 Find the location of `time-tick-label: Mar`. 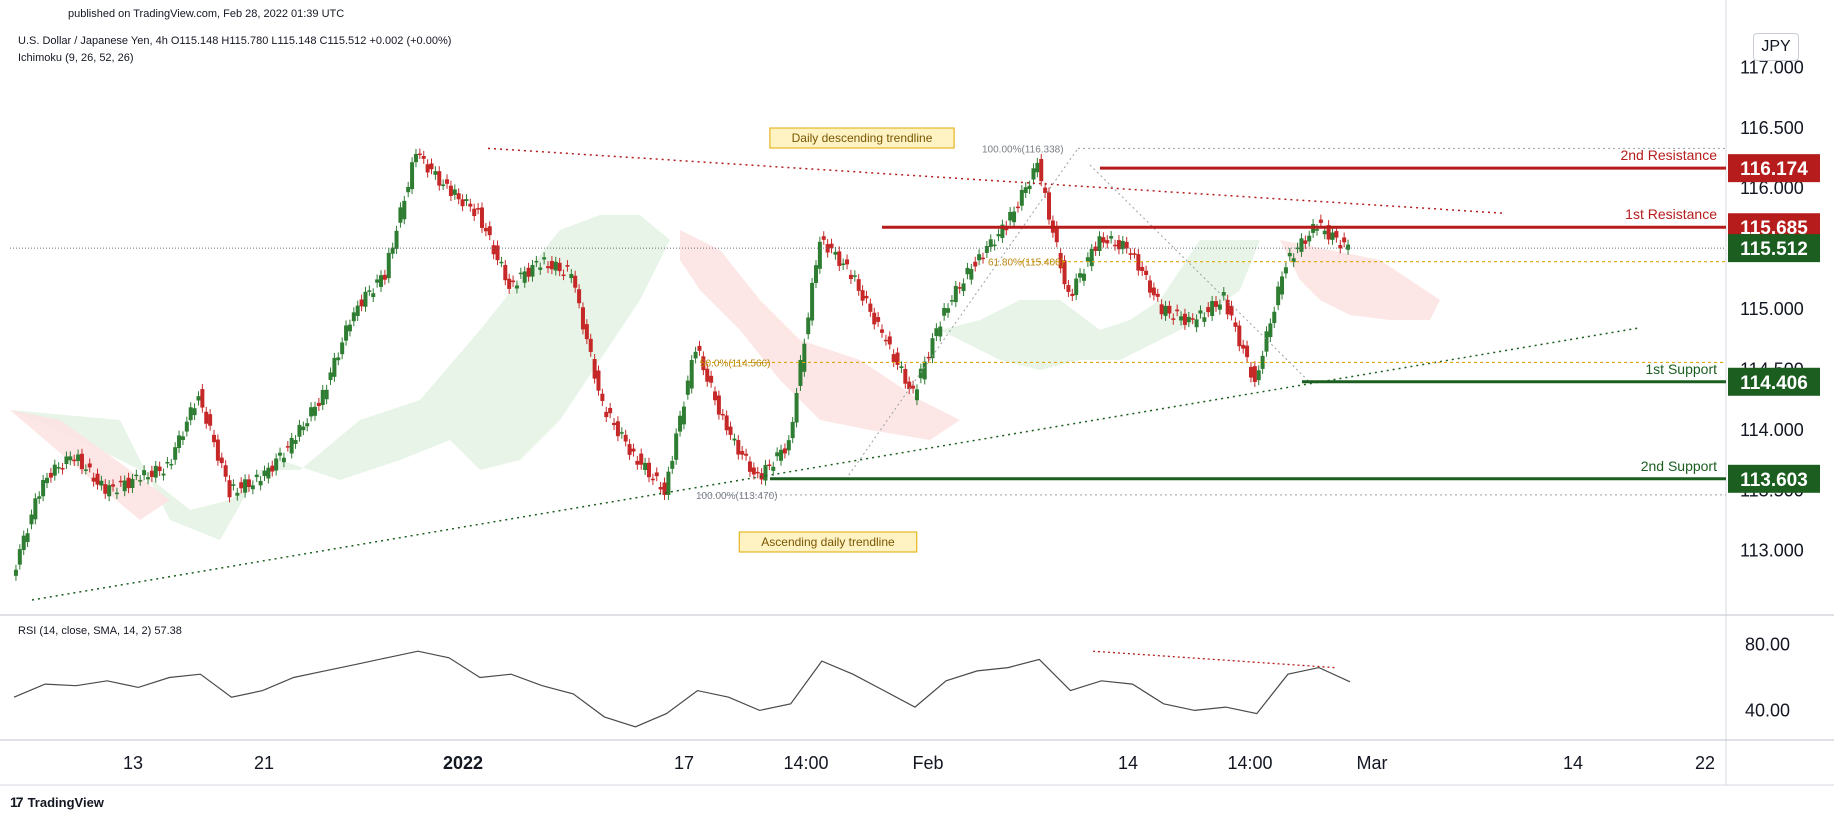

time-tick-label: Mar is located at coordinates (1372, 763).